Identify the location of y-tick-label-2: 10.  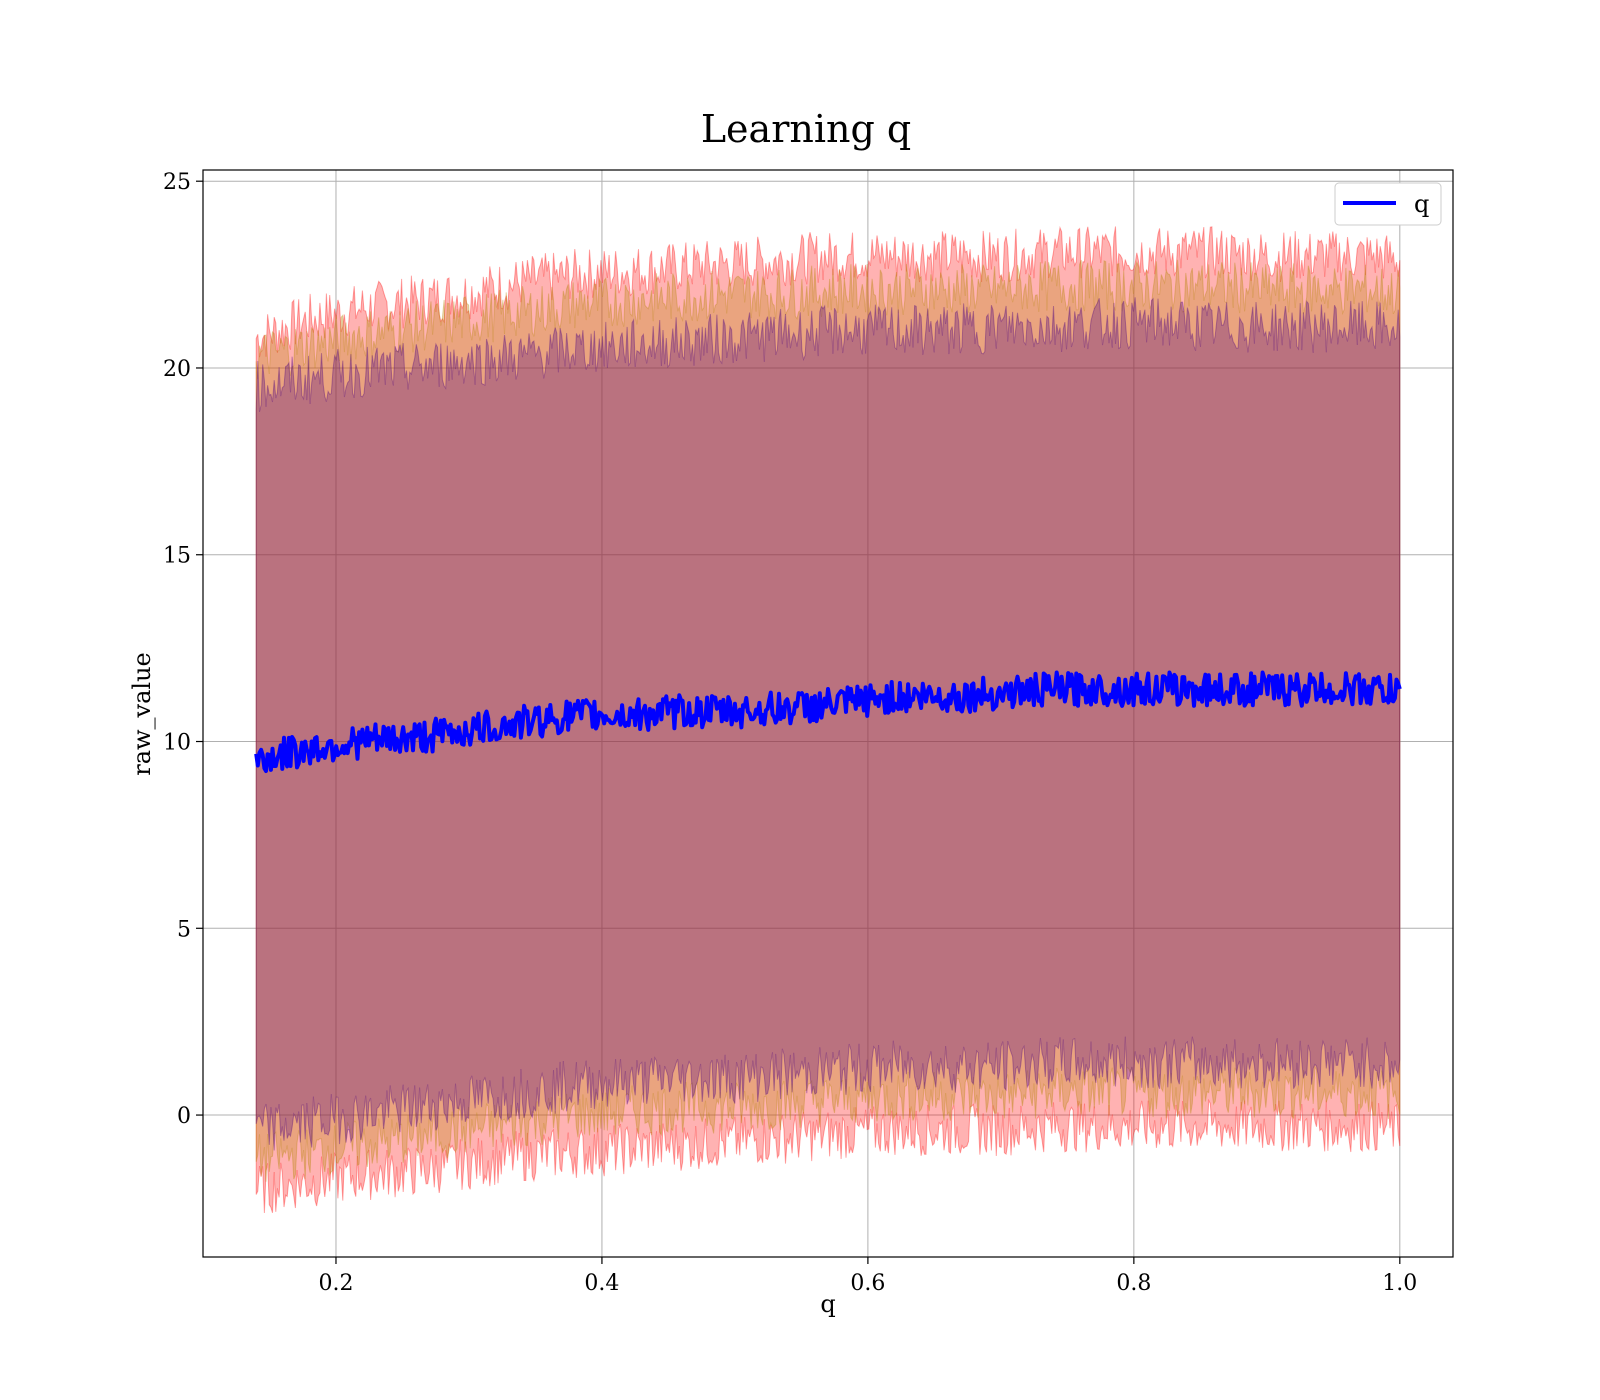
(177, 743).